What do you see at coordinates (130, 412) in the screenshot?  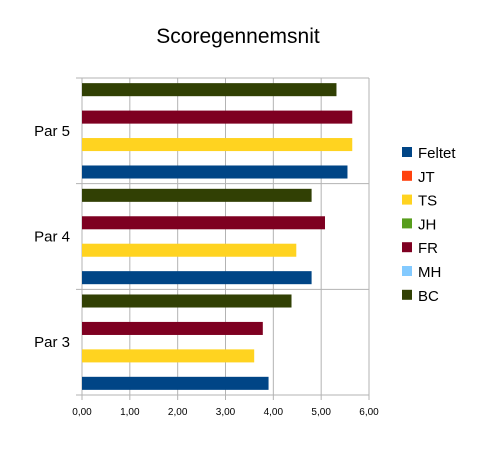 I see `x-tick-label: 1,00` at bounding box center [130, 412].